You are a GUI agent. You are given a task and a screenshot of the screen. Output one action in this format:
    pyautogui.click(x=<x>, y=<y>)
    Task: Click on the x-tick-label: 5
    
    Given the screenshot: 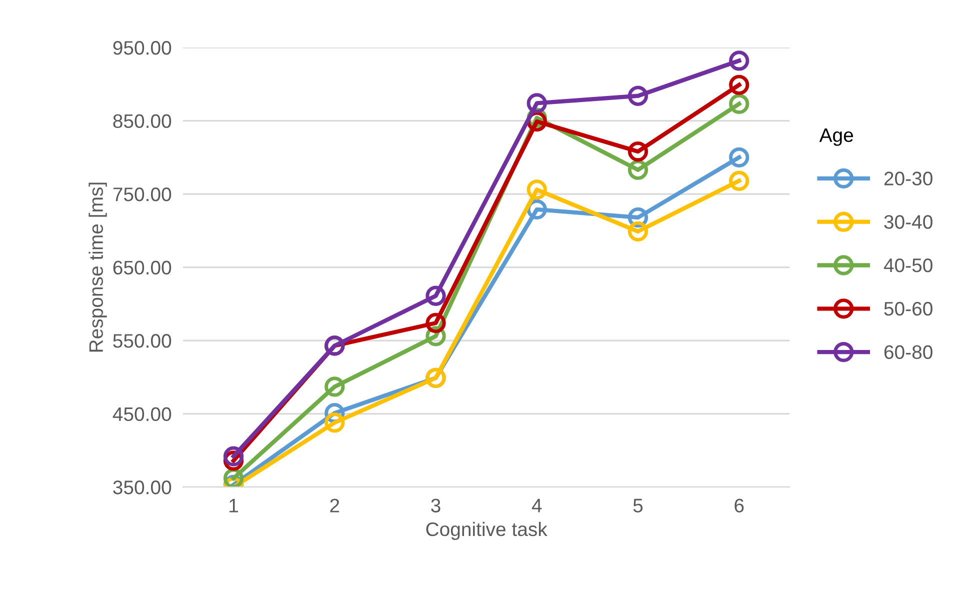 What is the action you would take?
    pyautogui.click(x=638, y=505)
    